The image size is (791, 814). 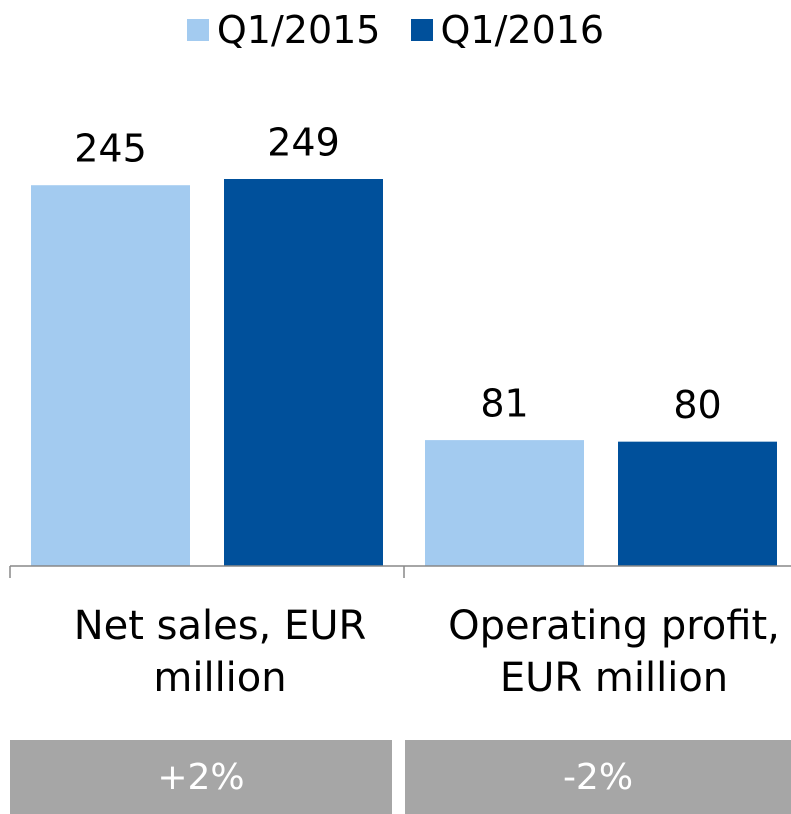 I want to click on legend-item: Q1/2016, so click(x=507, y=30).